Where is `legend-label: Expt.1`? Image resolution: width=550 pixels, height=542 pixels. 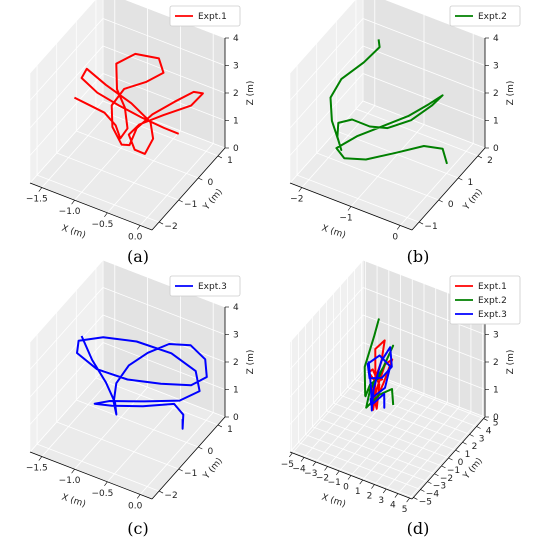
legend-label: Expt.1 is located at coordinates (212, 17).